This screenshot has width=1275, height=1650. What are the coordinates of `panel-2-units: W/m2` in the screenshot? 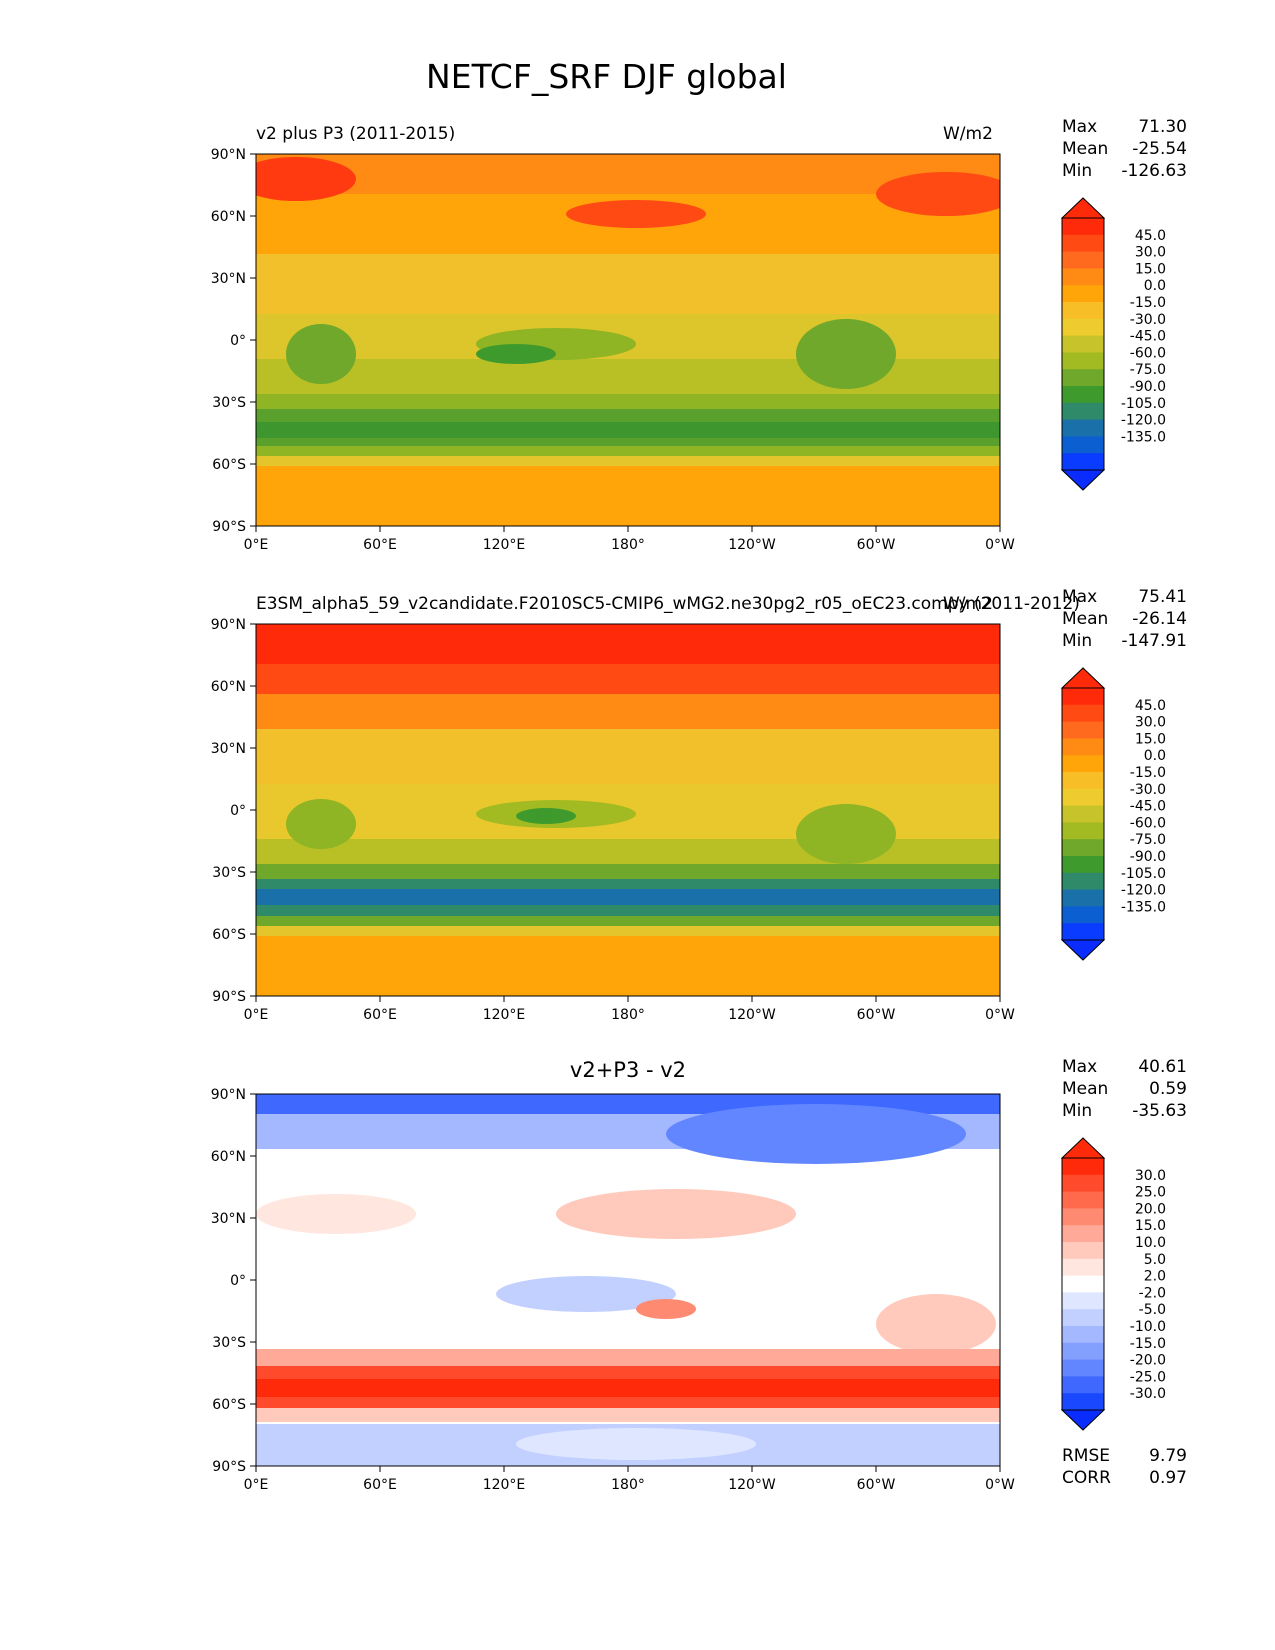 It's located at (968, 604).